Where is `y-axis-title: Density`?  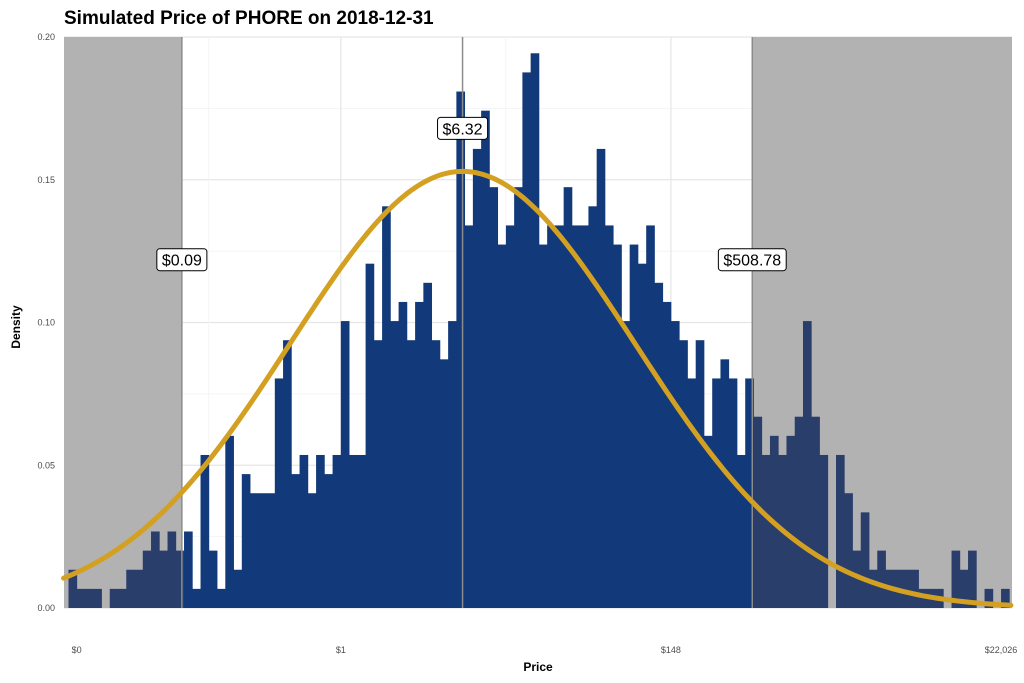
y-axis-title: Density is located at coordinates (16, 327).